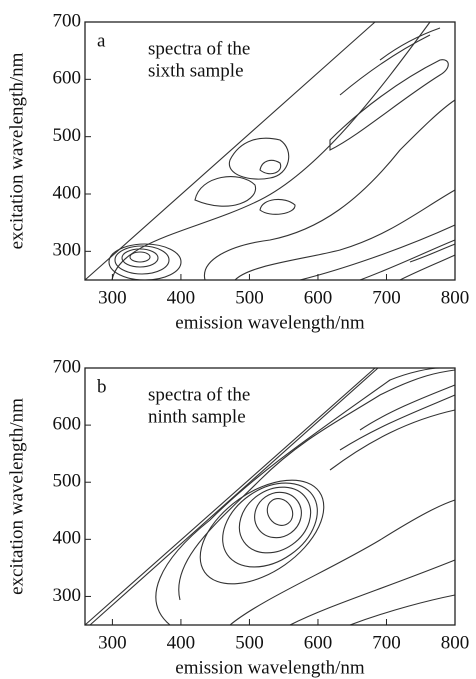 This screenshot has width=476, height=679. What do you see at coordinates (102, 386) in the screenshot?
I see `panel-label: b` at bounding box center [102, 386].